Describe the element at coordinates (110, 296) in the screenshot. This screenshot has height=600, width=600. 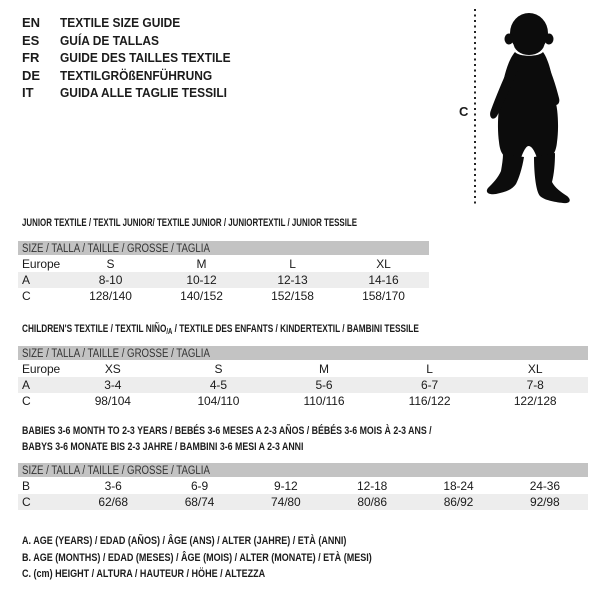
I see `size-cell: 128/140` at that location.